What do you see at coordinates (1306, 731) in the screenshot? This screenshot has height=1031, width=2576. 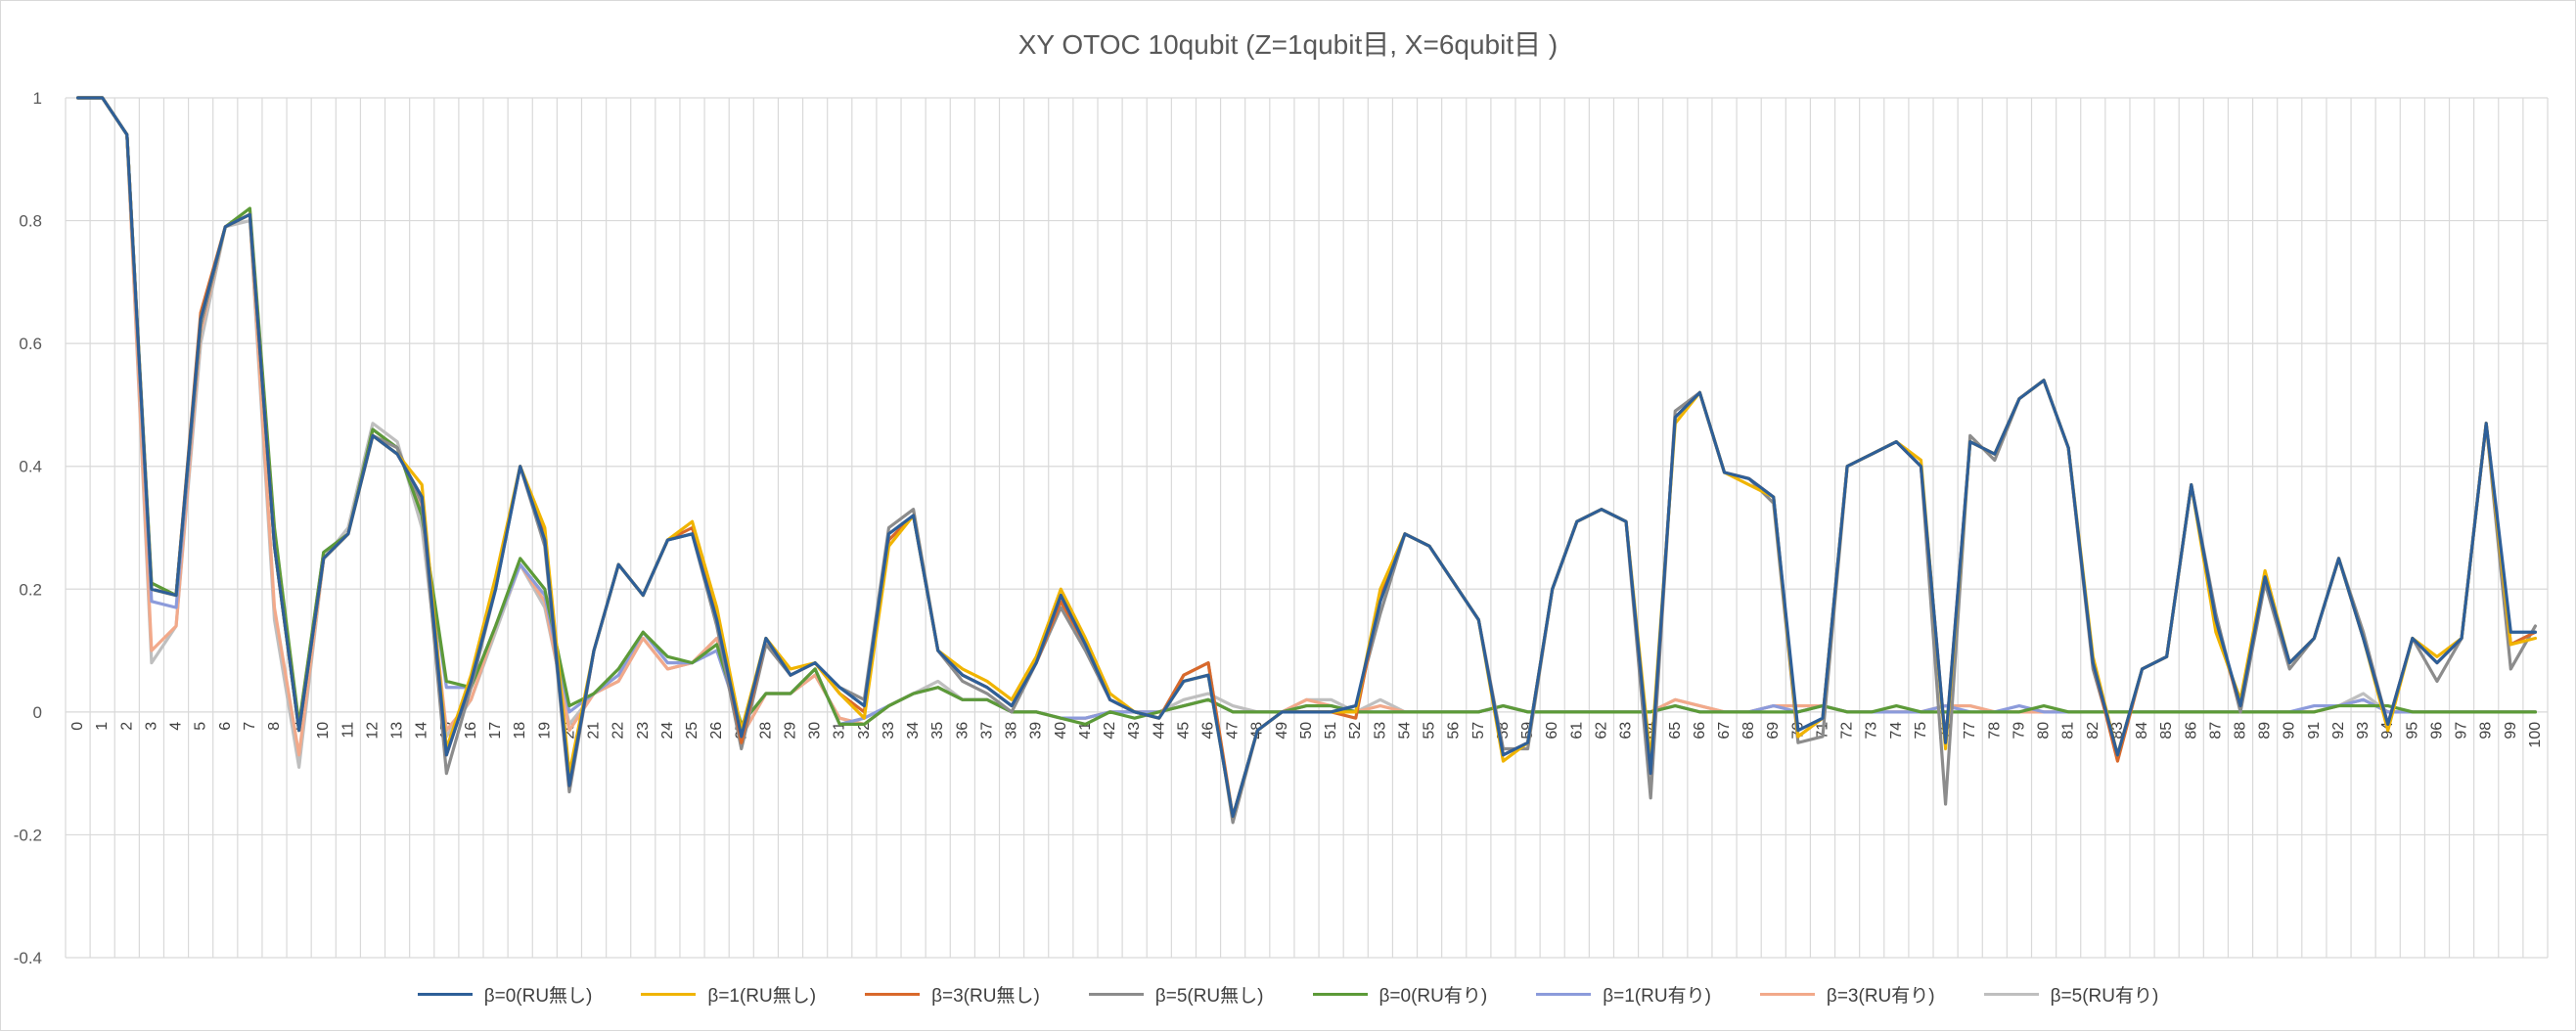 I see `x-tick-label: 50` at bounding box center [1306, 731].